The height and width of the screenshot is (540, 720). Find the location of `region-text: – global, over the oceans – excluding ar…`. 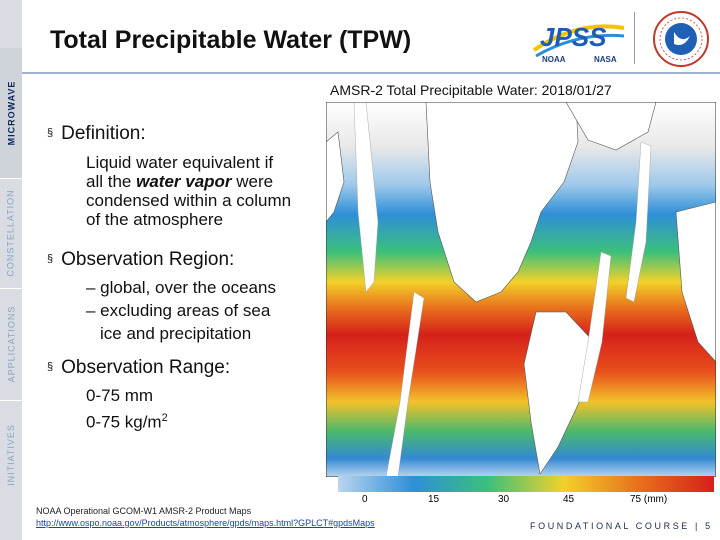

region-text: – global, over the oceans – excluding ar… is located at coordinates (181, 310).